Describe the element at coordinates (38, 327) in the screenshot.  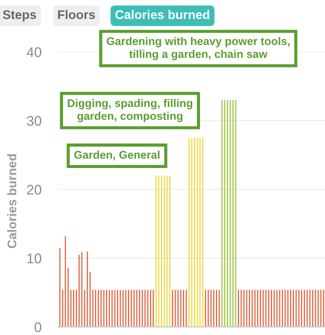
I see `y-tick-label: 0` at that location.